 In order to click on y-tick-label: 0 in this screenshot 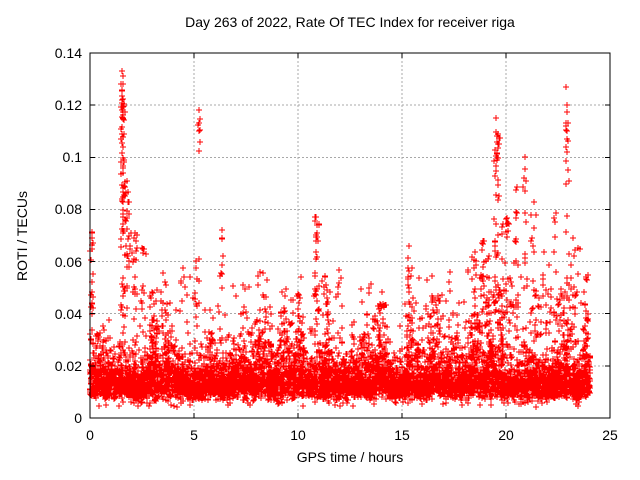, I will do `click(78, 418)`.